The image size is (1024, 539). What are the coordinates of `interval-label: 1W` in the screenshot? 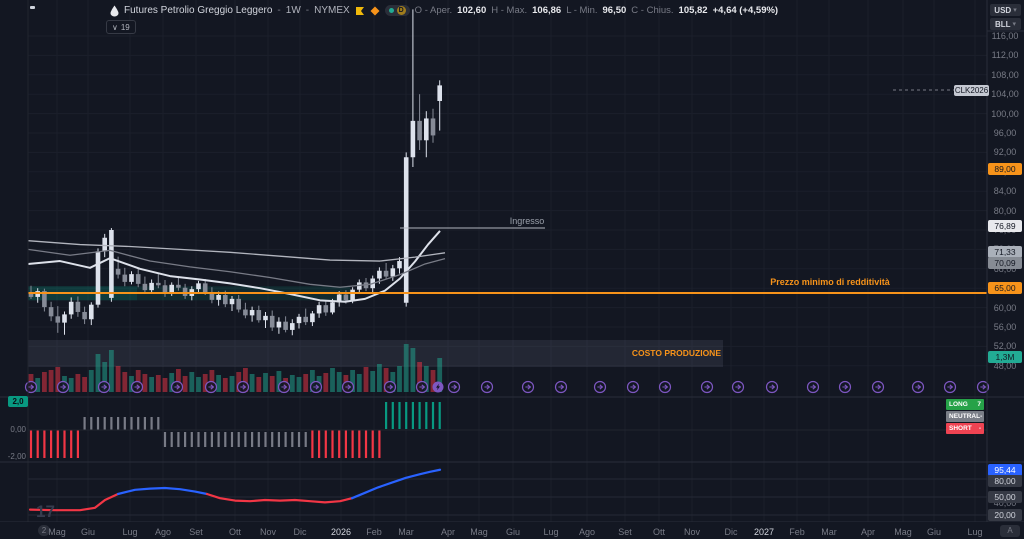 It's located at (293, 10).